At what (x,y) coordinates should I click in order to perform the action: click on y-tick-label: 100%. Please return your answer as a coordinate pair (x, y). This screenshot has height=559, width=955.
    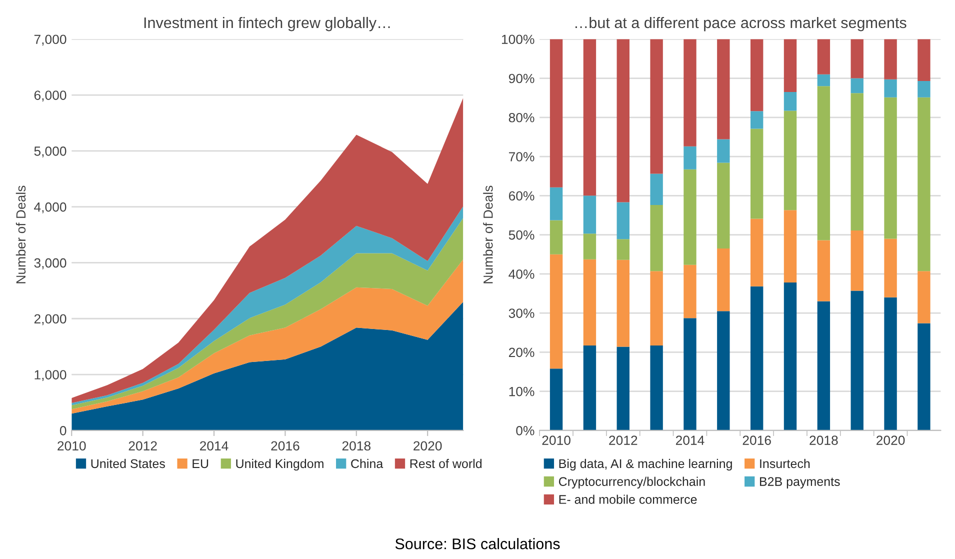
    Looking at the image, I should click on (518, 39).